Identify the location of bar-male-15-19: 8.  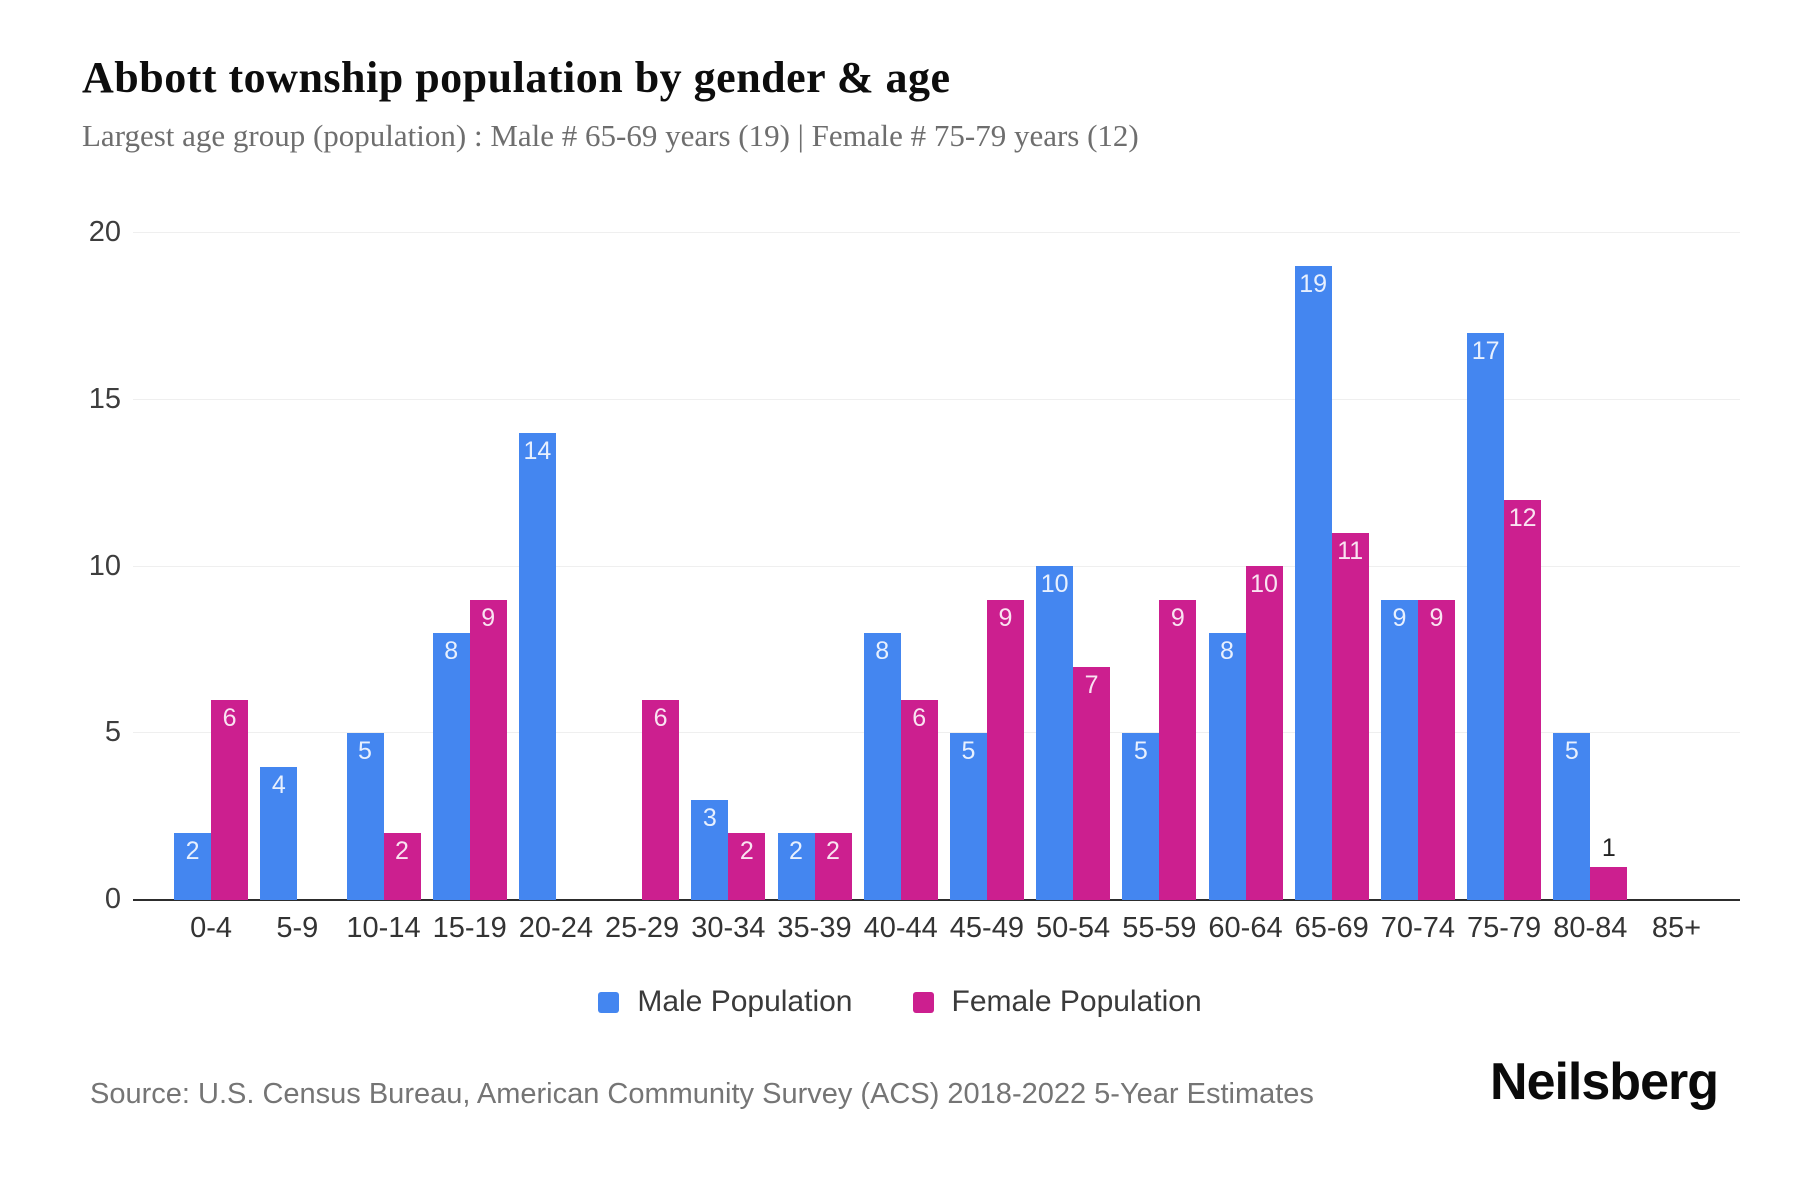
(451, 766).